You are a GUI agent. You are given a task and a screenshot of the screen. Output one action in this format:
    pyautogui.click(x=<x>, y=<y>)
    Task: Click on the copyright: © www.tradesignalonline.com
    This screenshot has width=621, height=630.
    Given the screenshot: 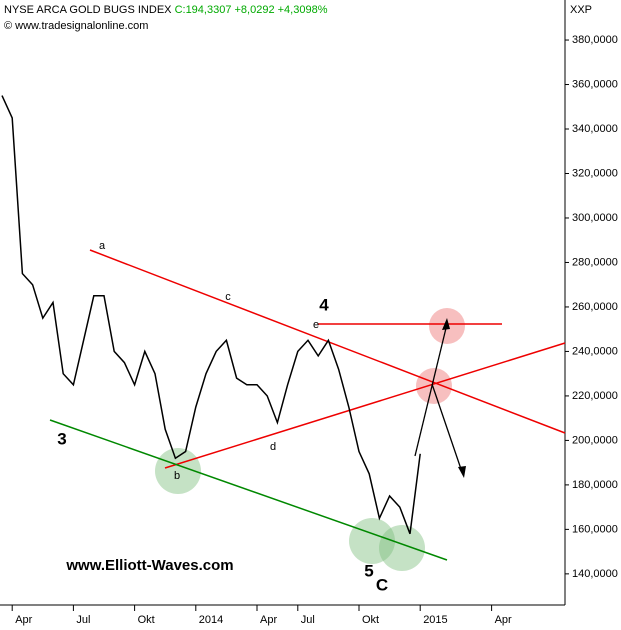 What is the action you would take?
    pyautogui.click(x=76, y=26)
    